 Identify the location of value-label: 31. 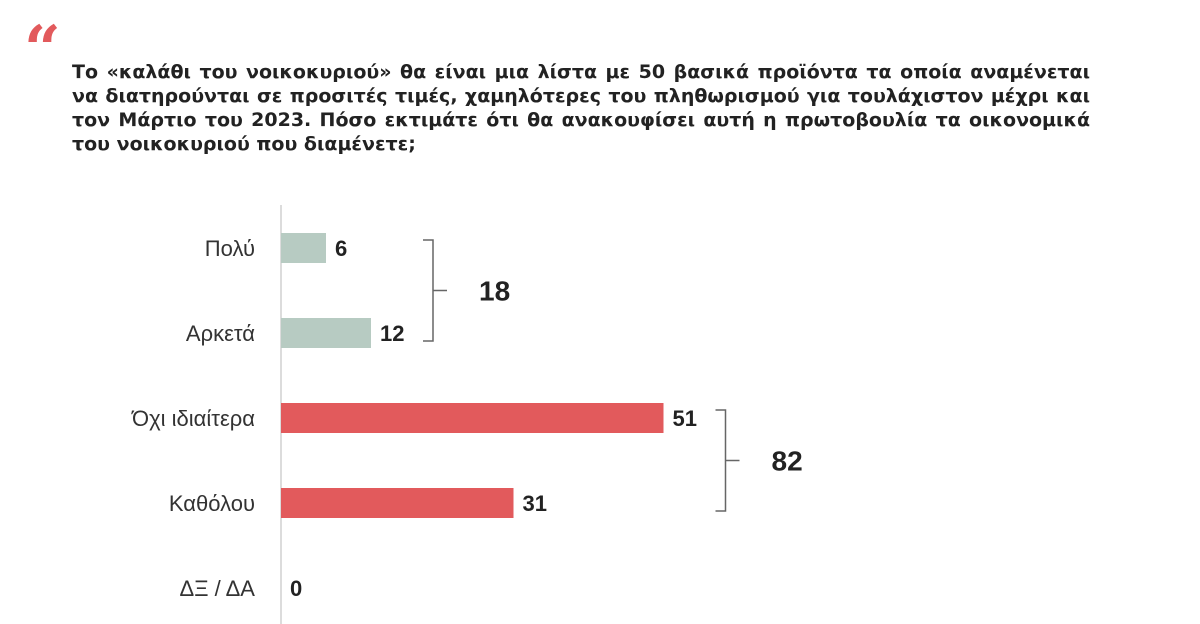
(535, 503).